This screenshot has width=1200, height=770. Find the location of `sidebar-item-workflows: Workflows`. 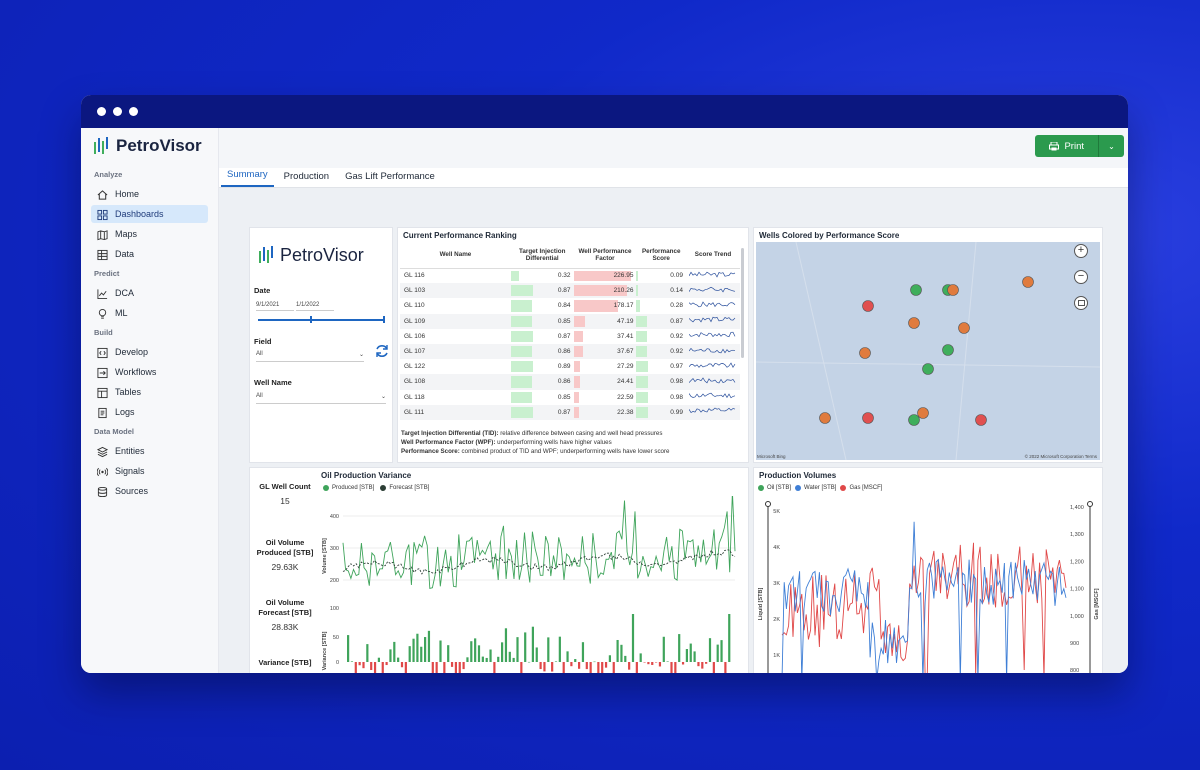

sidebar-item-workflows: Workflows is located at coordinates (149, 372).